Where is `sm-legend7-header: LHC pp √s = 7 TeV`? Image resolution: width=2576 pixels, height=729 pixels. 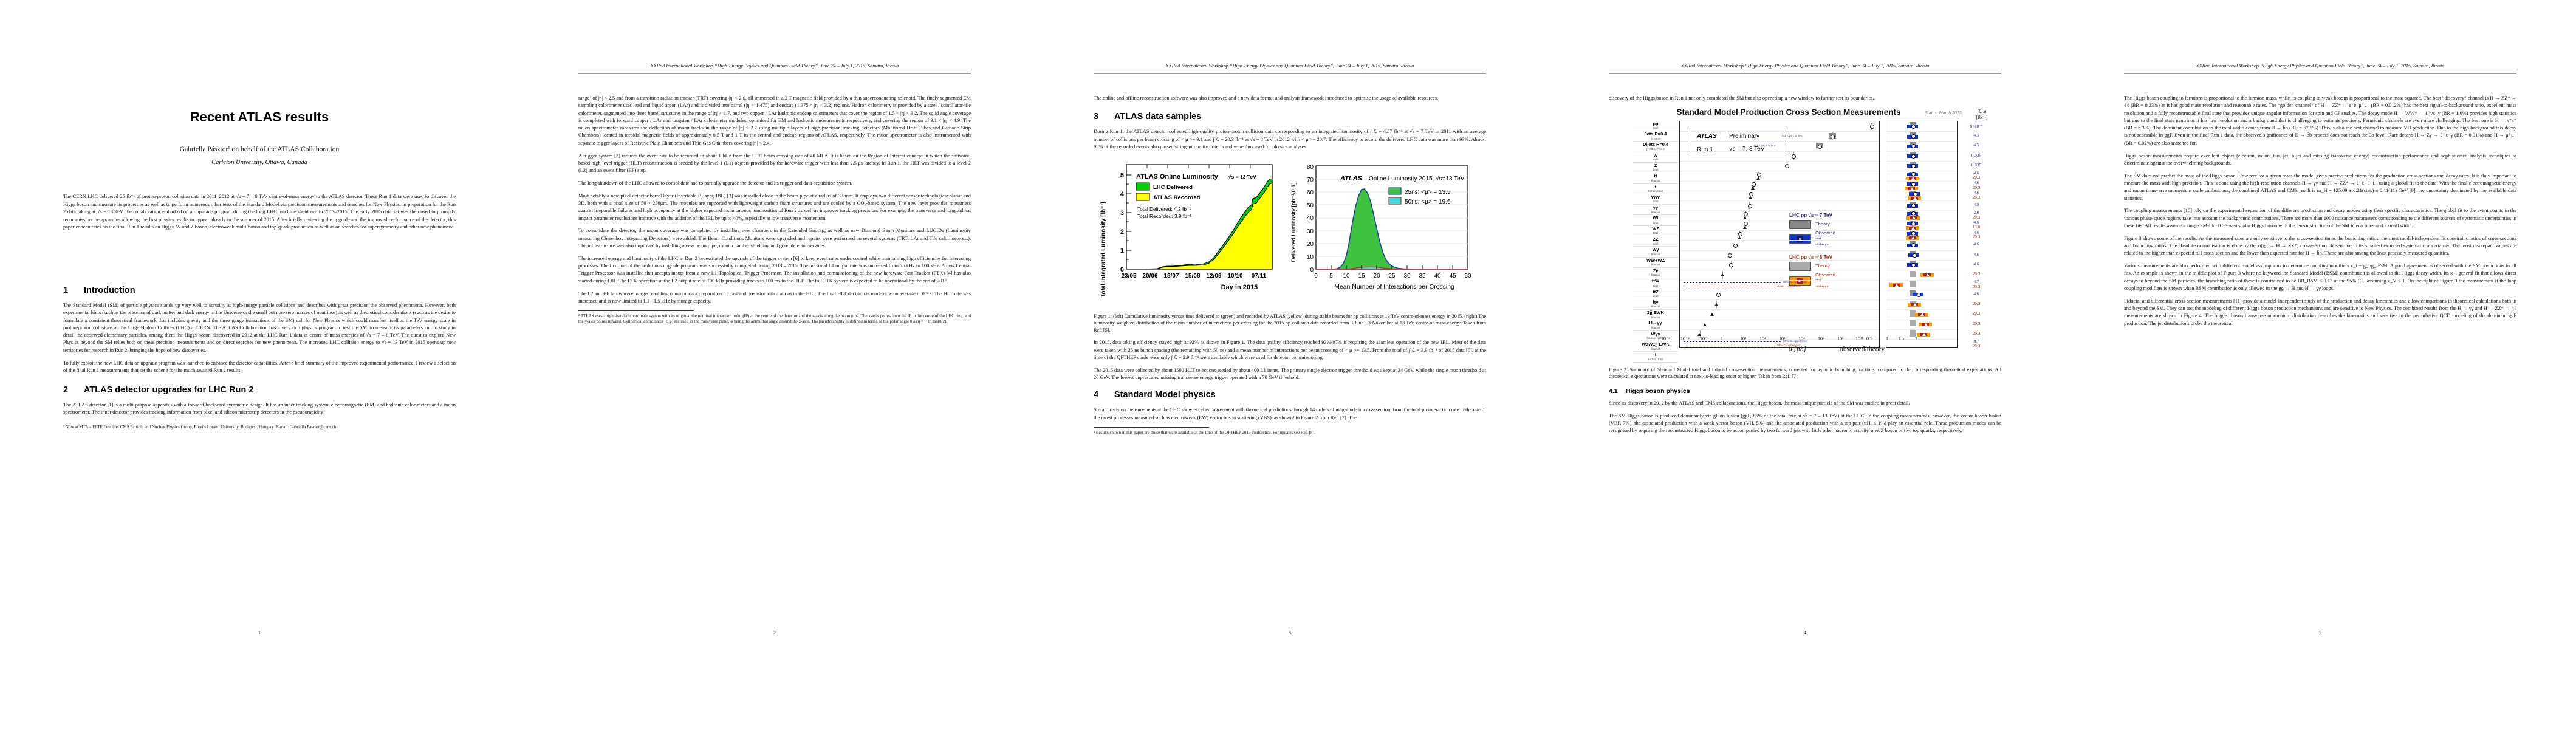 sm-legend7-header: LHC pp √s = 7 TeV is located at coordinates (1810, 215).